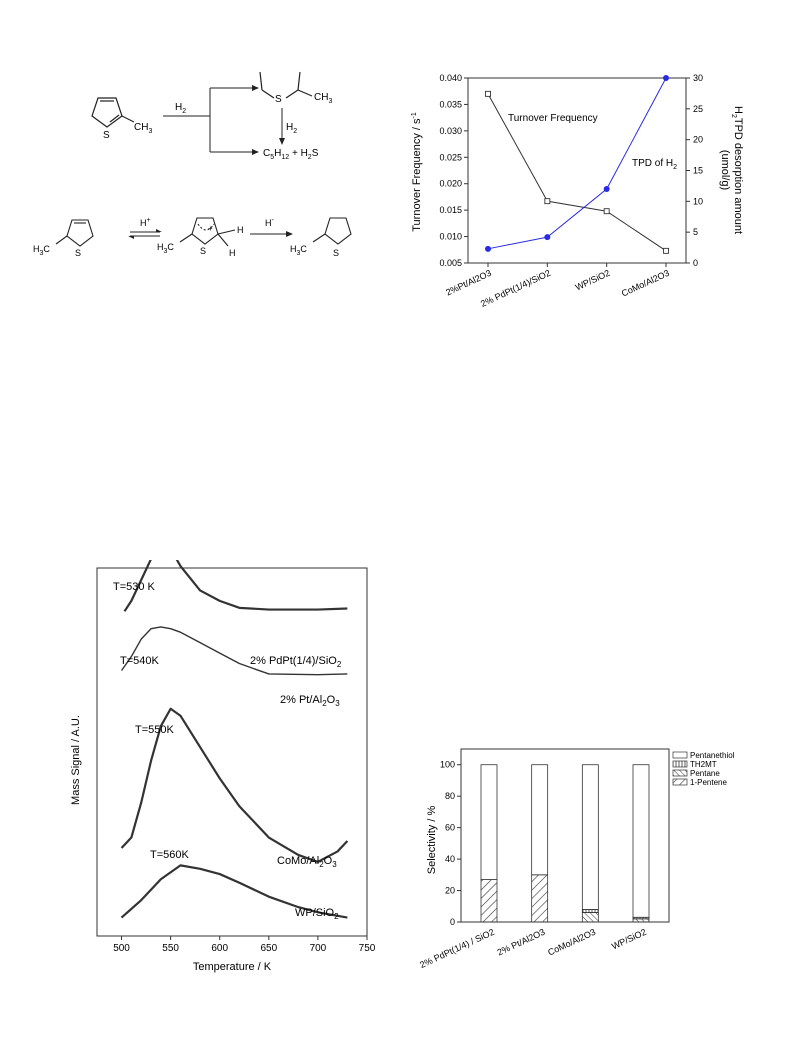 Image resolution: width=793 pixels, height=1057 pixels. What do you see at coordinates (145, 222) in the screenshot?
I see `hplus-label: H+` at bounding box center [145, 222].